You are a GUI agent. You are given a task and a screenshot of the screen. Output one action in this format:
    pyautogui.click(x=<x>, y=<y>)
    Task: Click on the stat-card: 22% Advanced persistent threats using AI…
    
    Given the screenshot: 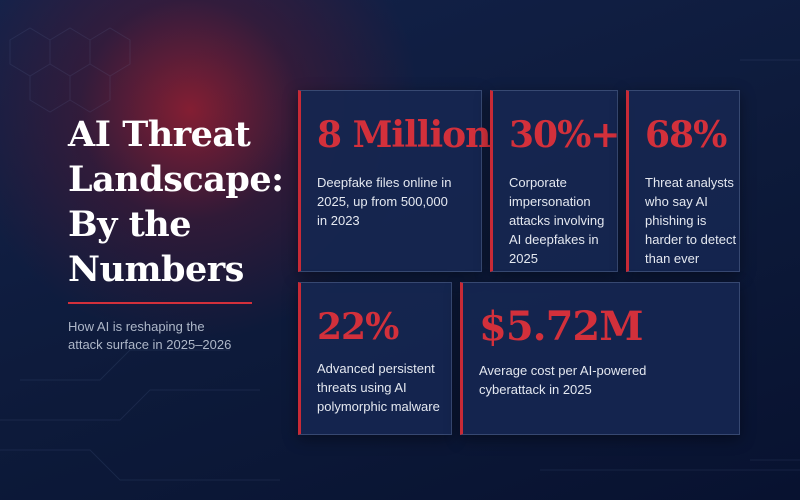 What is the action you would take?
    pyautogui.click(x=375, y=358)
    